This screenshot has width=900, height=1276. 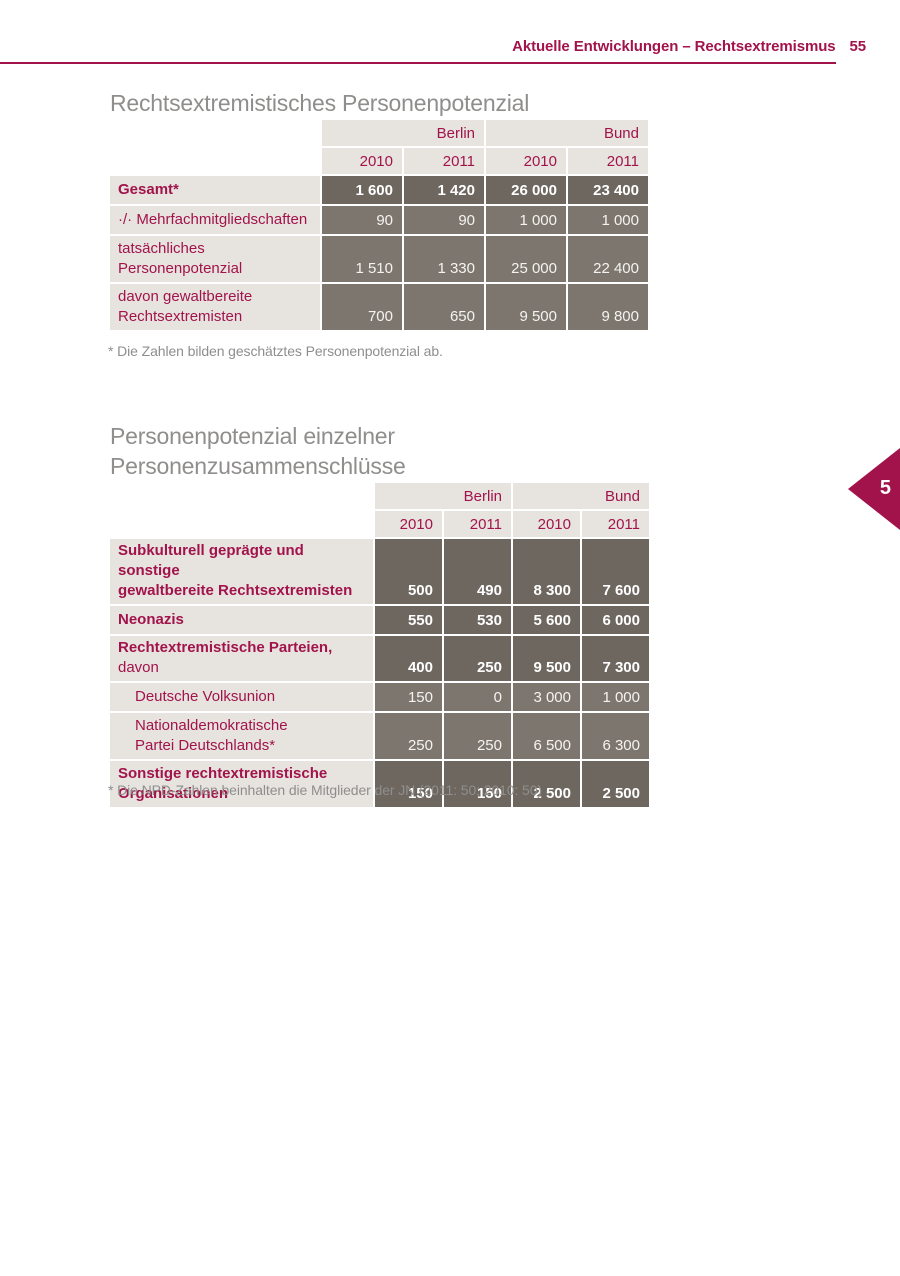 What do you see at coordinates (418, 63) in the screenshot?
I see `header-rule` at bounding box center [418, 63].